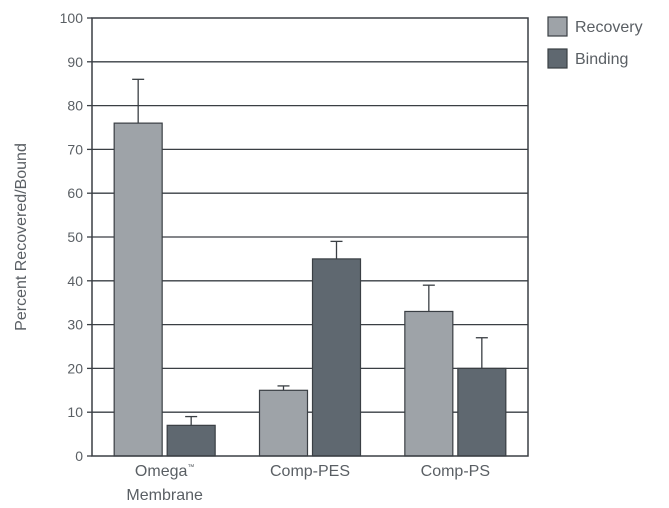  What do you see at coordinates (75, 149) in the screenshot?
I see `y-tick-label: 70` at bounding box center [75, 149].